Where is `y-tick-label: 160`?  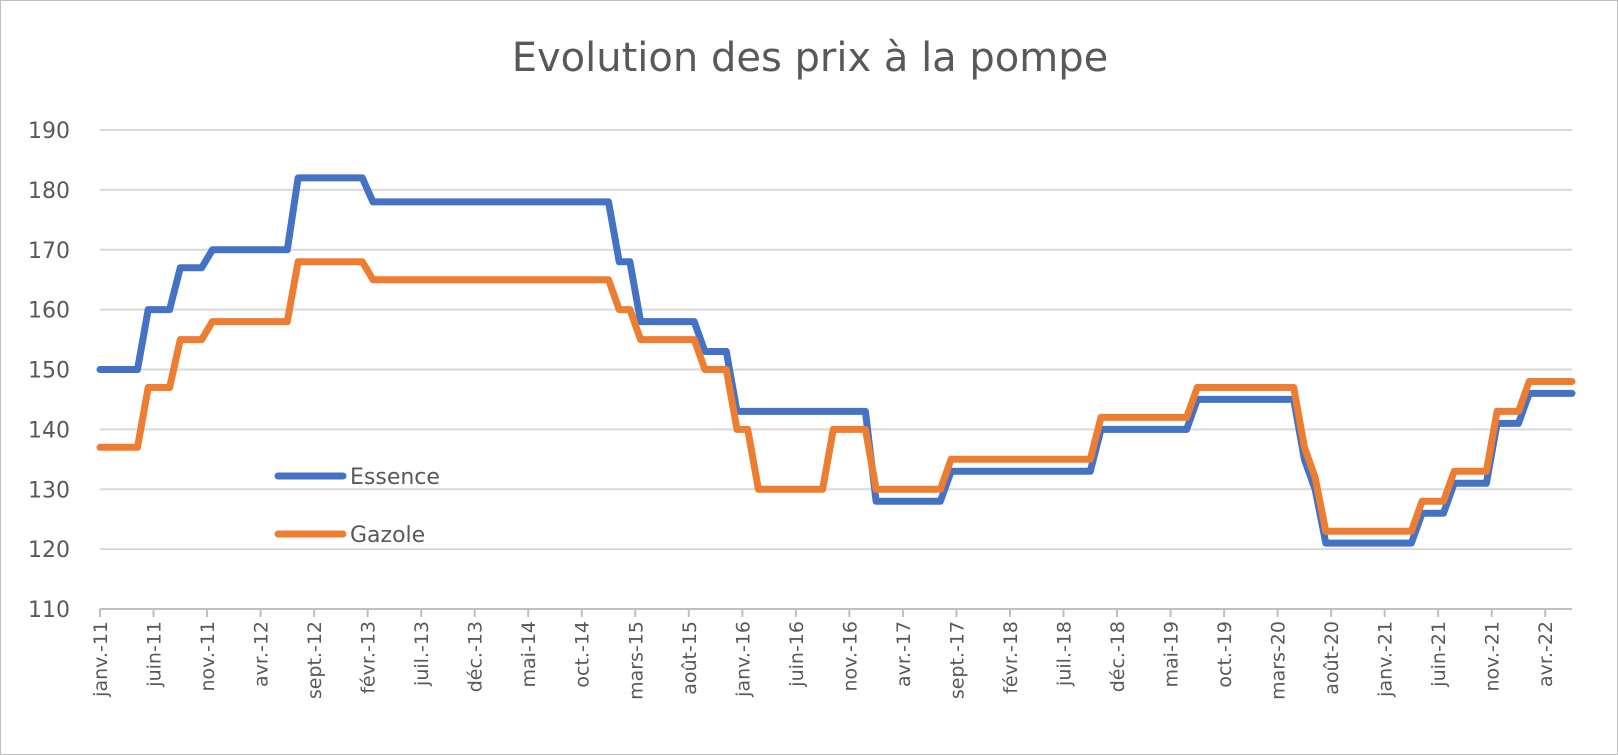
y-tick-label: 160 is located at coordinates (49, 311).